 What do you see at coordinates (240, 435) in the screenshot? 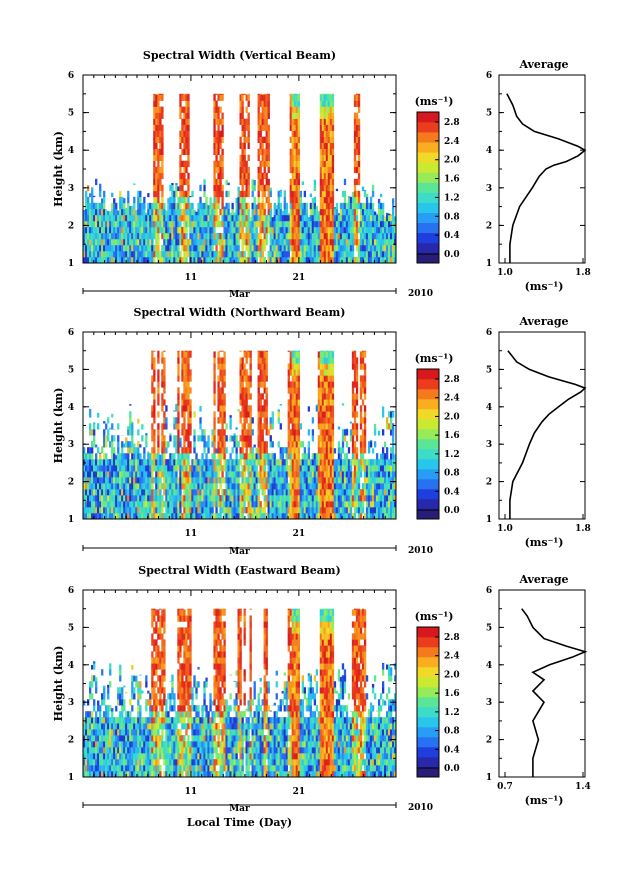
I see `heatmap-cells` at bounding box center [240, 435].